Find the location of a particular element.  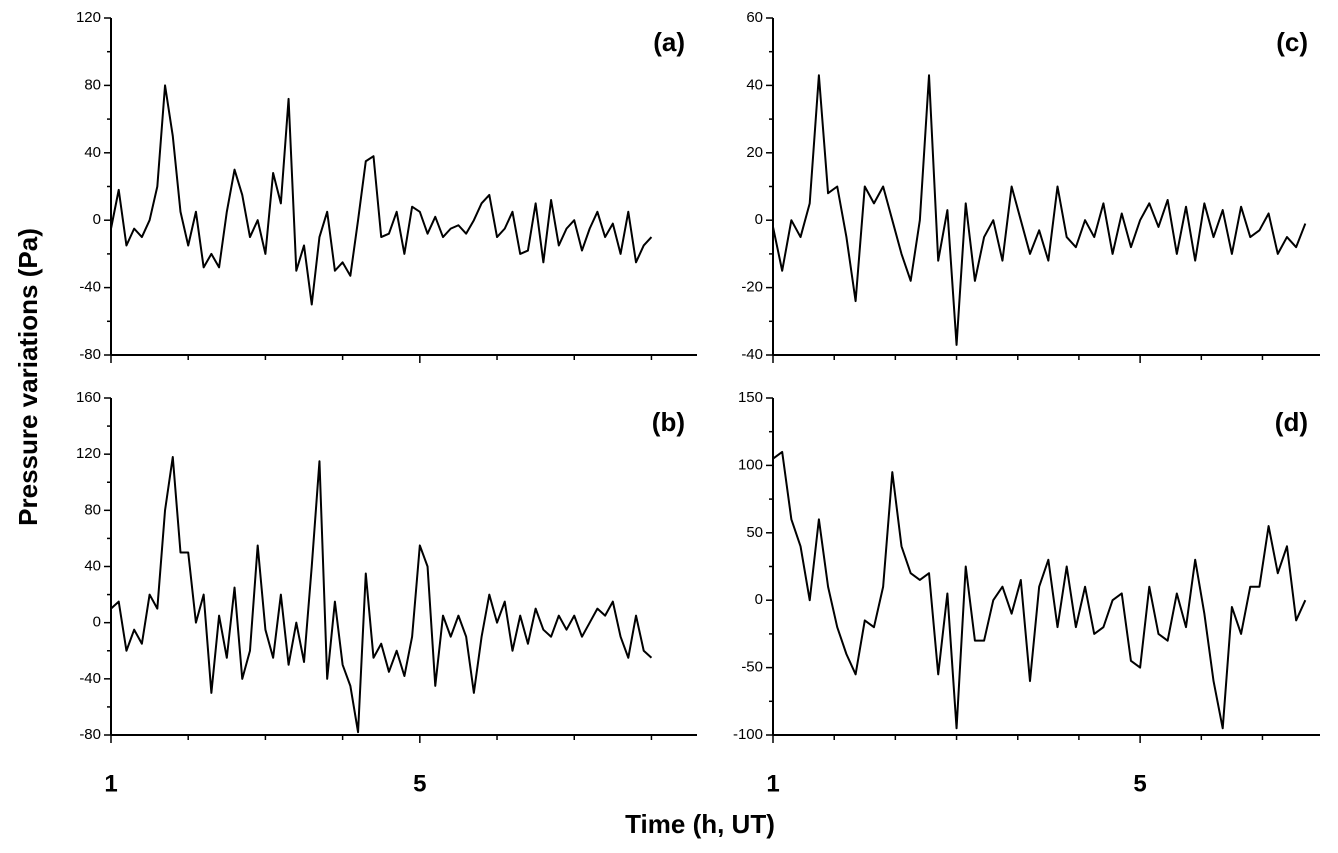

y-tick-label: 100 is located at coordinates (750, 464).